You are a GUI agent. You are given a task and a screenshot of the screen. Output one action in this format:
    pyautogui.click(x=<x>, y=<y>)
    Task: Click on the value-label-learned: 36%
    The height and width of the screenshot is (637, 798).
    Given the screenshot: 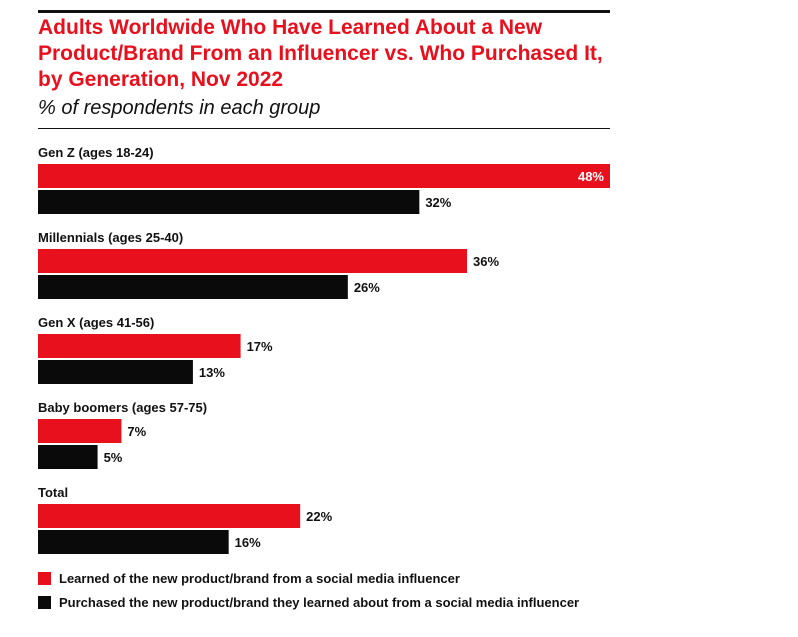 What is the action you would take?
    pyautogui.click(x=486, y=261)
    